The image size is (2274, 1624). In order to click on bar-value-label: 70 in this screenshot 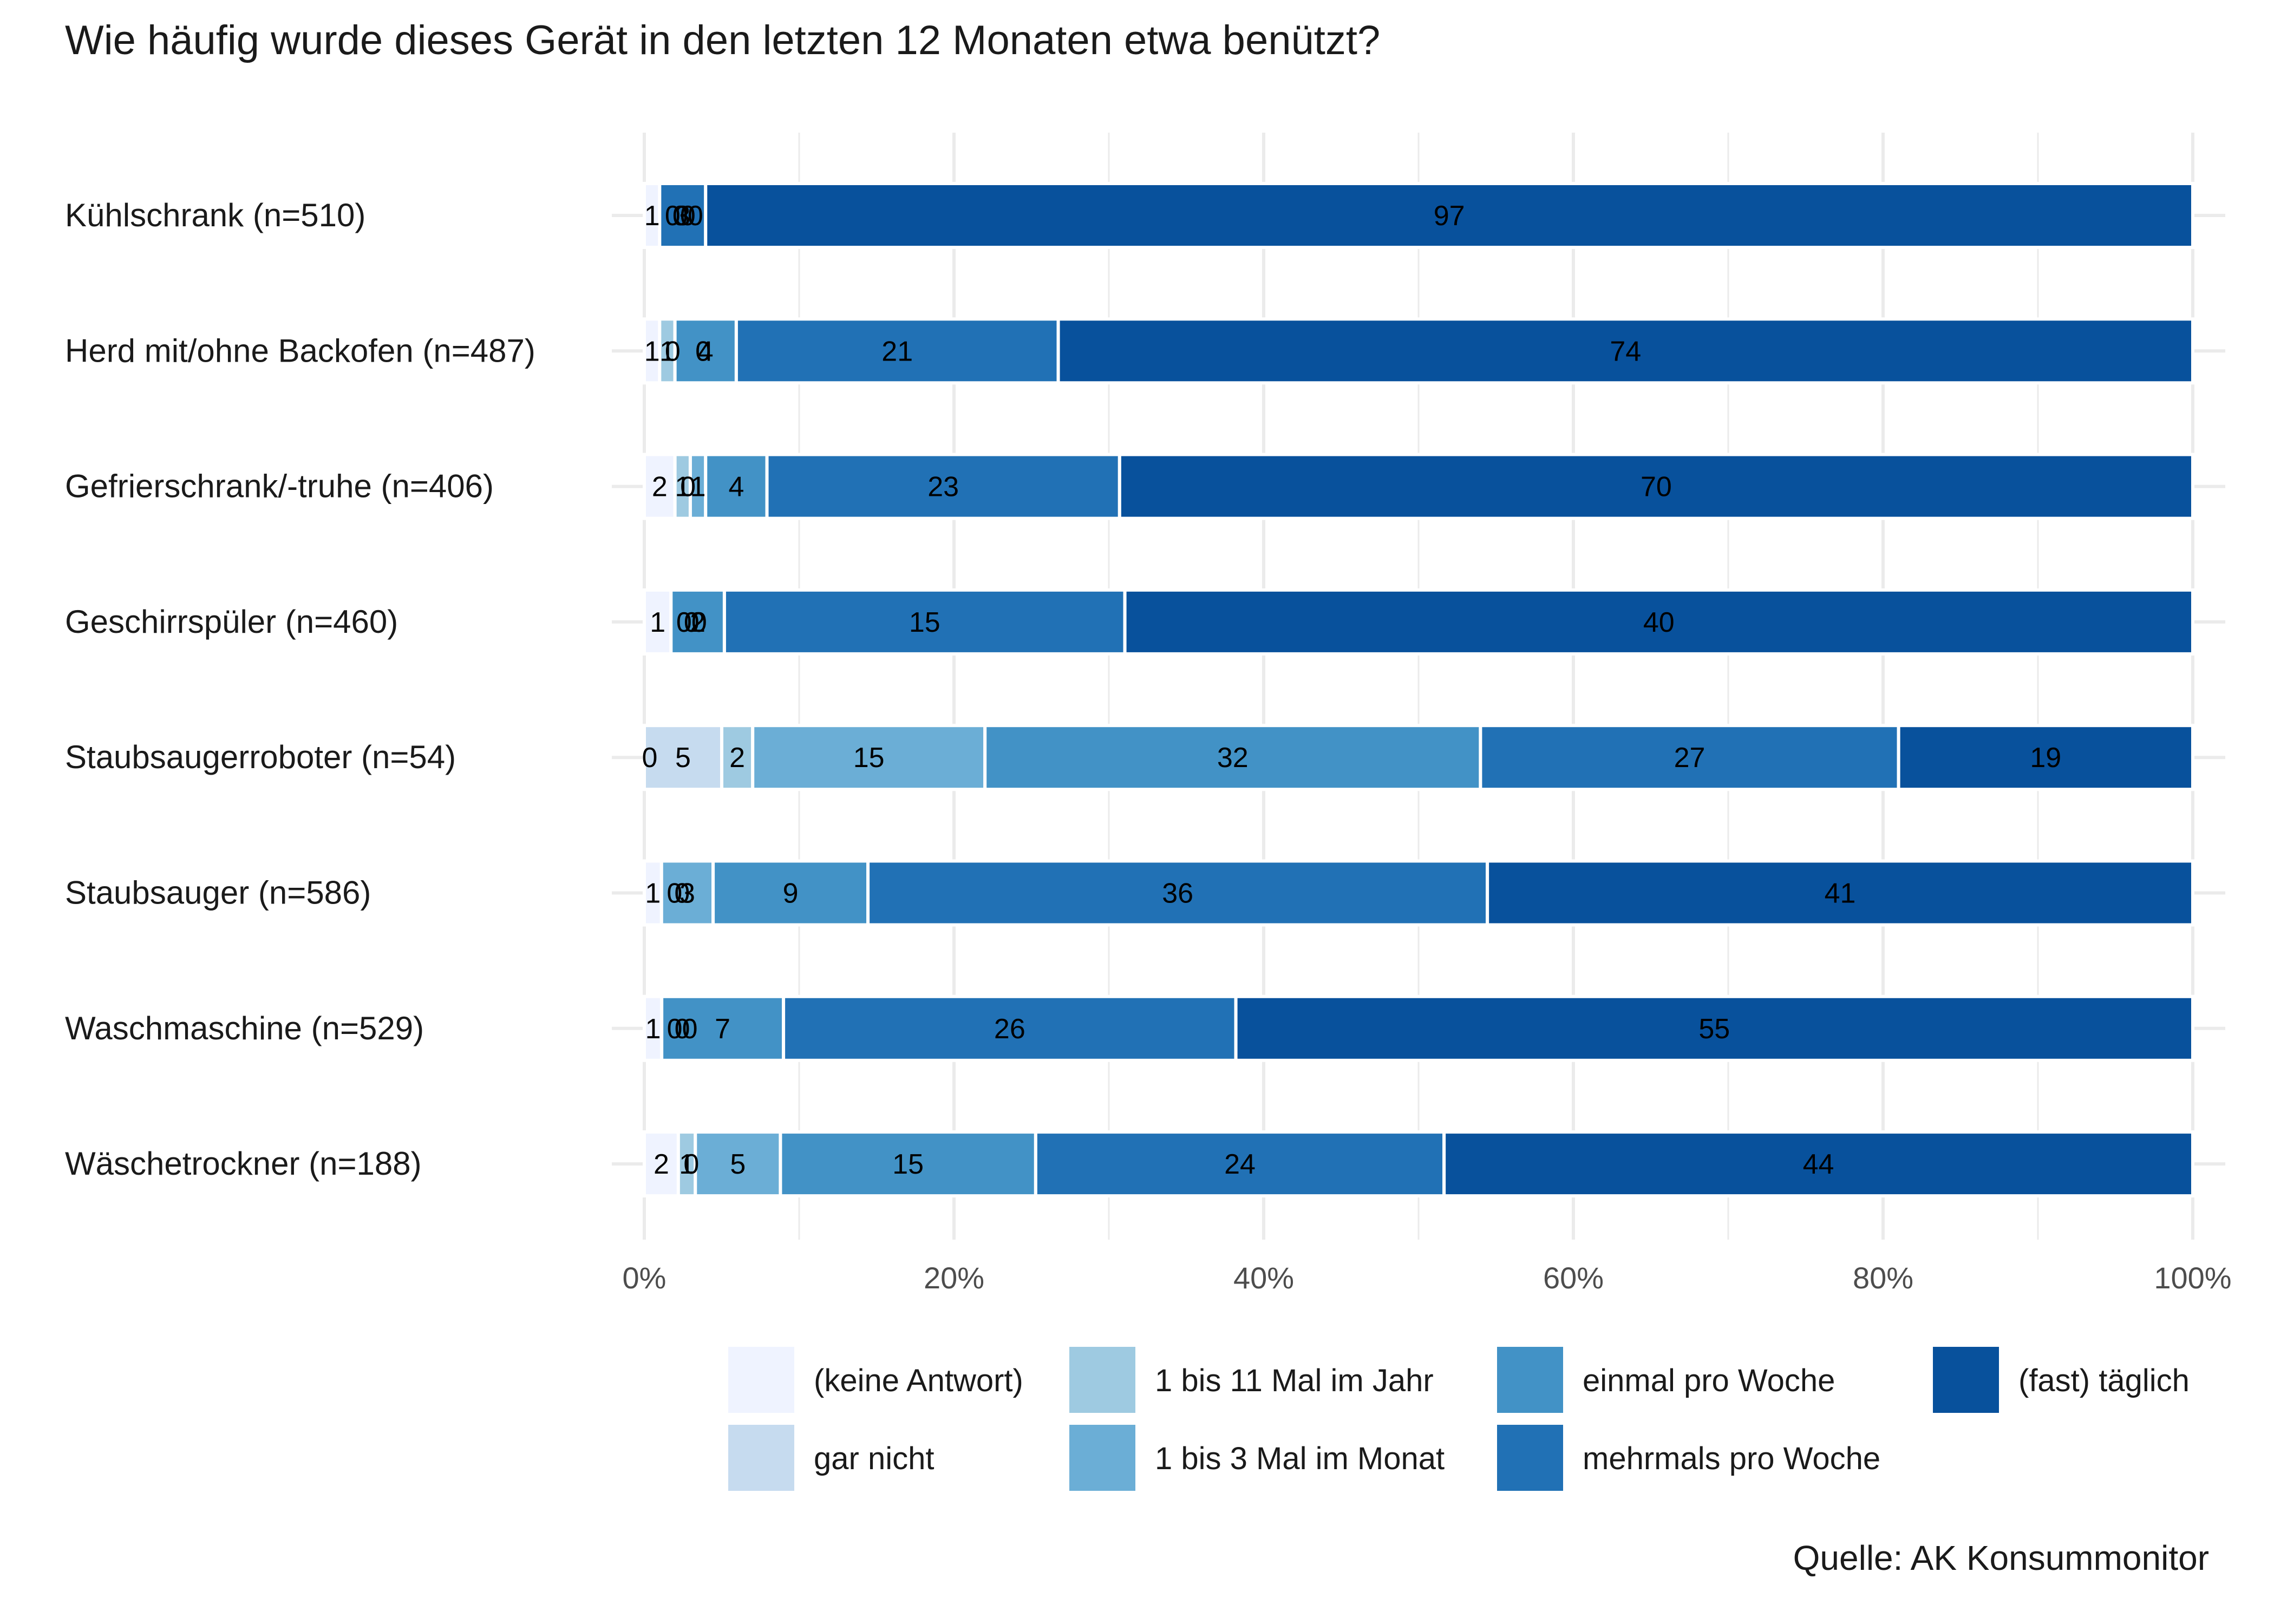, I will do `click(1657, 488)`.